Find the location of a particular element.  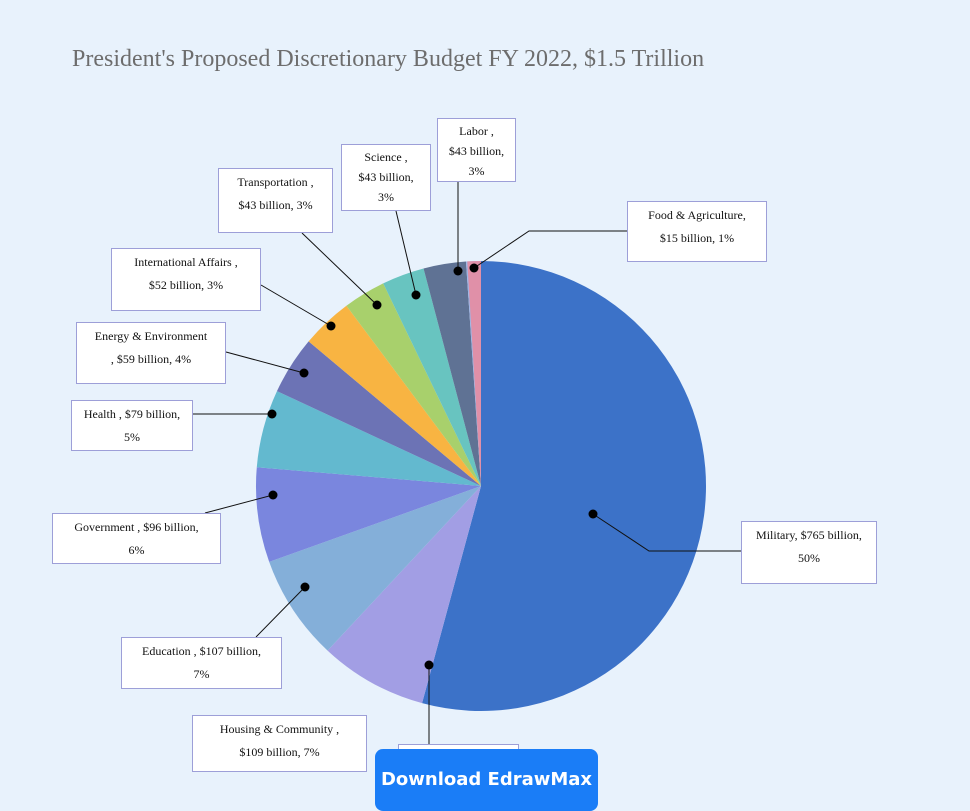

data-label-line: $109 billion, 7% is located at coordinates (279, 752).